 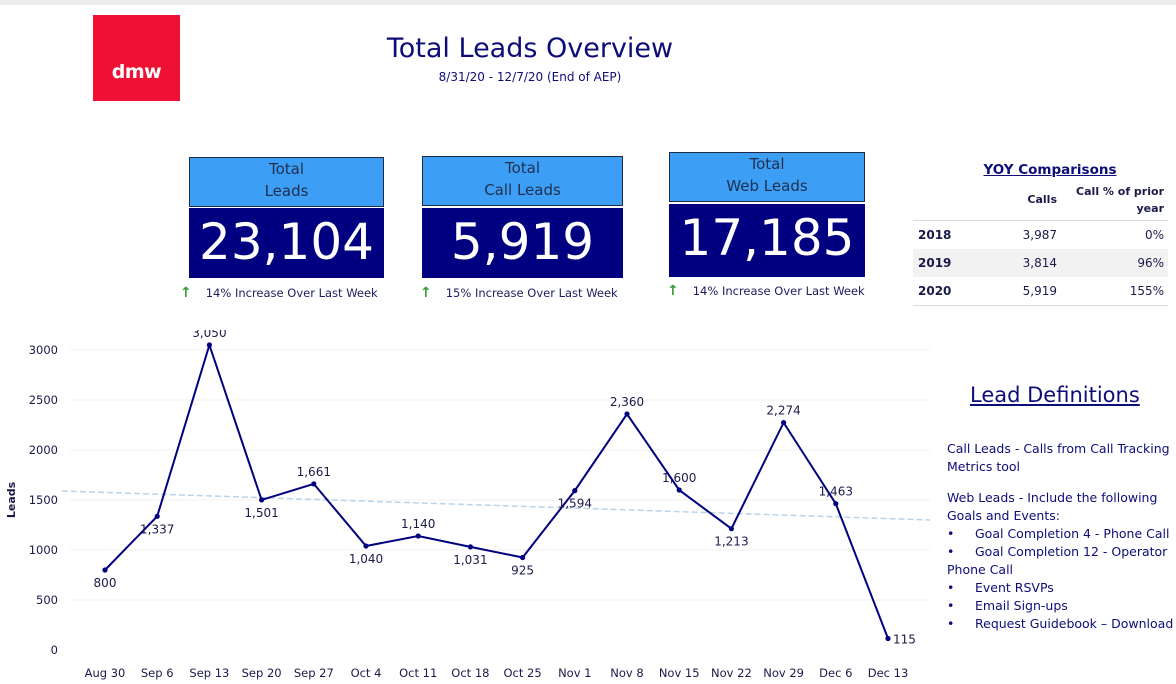 What do you see at coordinates (519, 293) in the screenshot?
I see `kpi-call-leads-note: ↑ 15% Increase Over Last Week` at bounding box center [519, 293].